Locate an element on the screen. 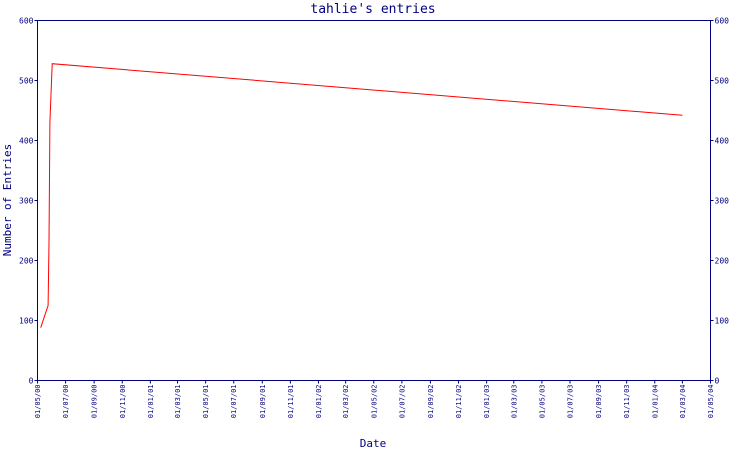 The height and width of the screenshot is (450, 750). x-tick-label: 01/11/02 is located at coordinates (459, 402).